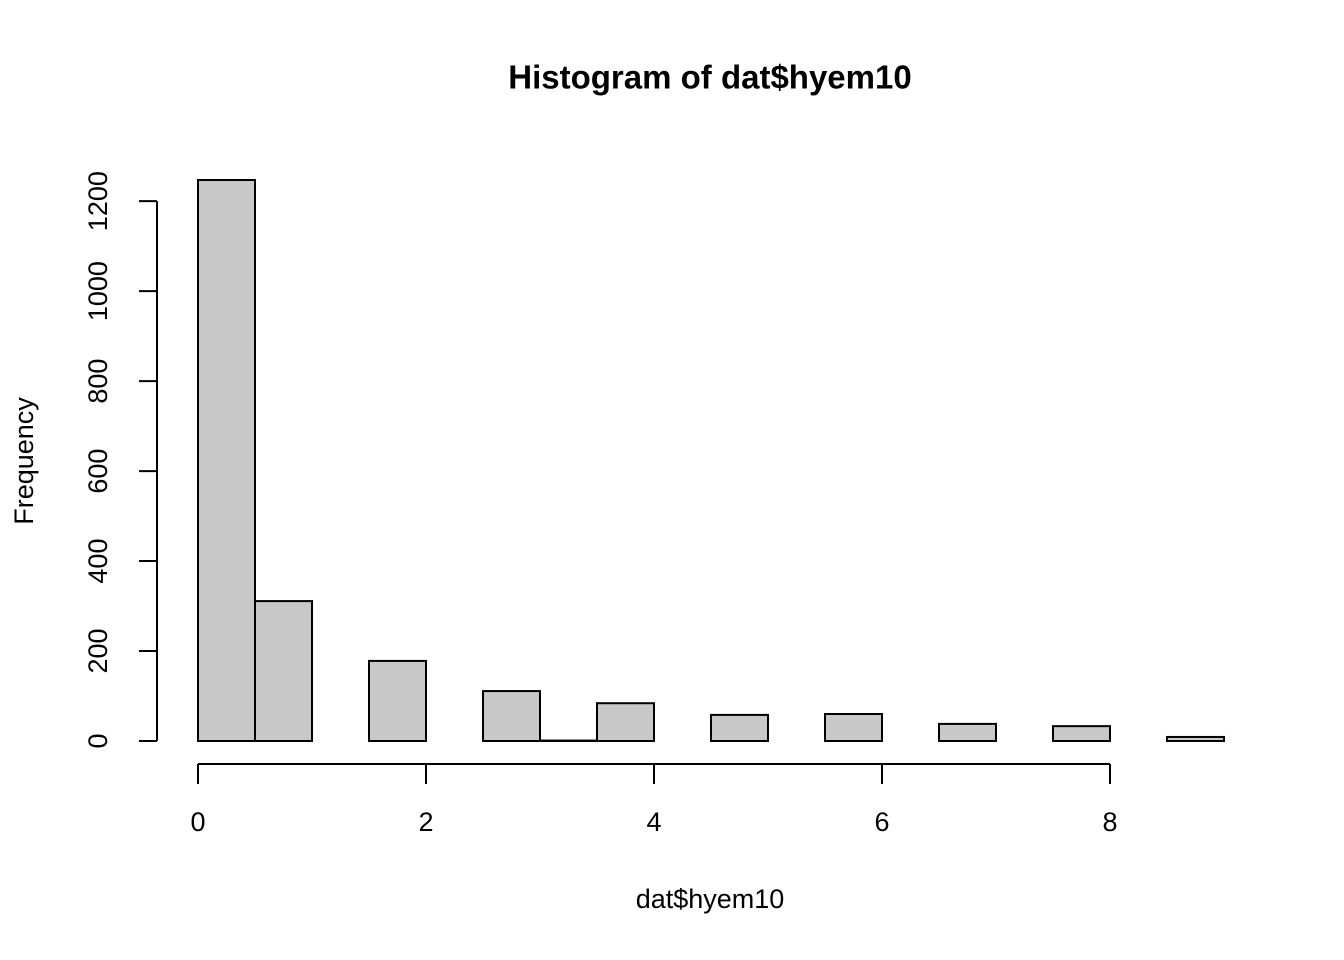  Describe the element at coordinates (881, 822) in the screenshot. I see `x-tick-label: 6` at that location.